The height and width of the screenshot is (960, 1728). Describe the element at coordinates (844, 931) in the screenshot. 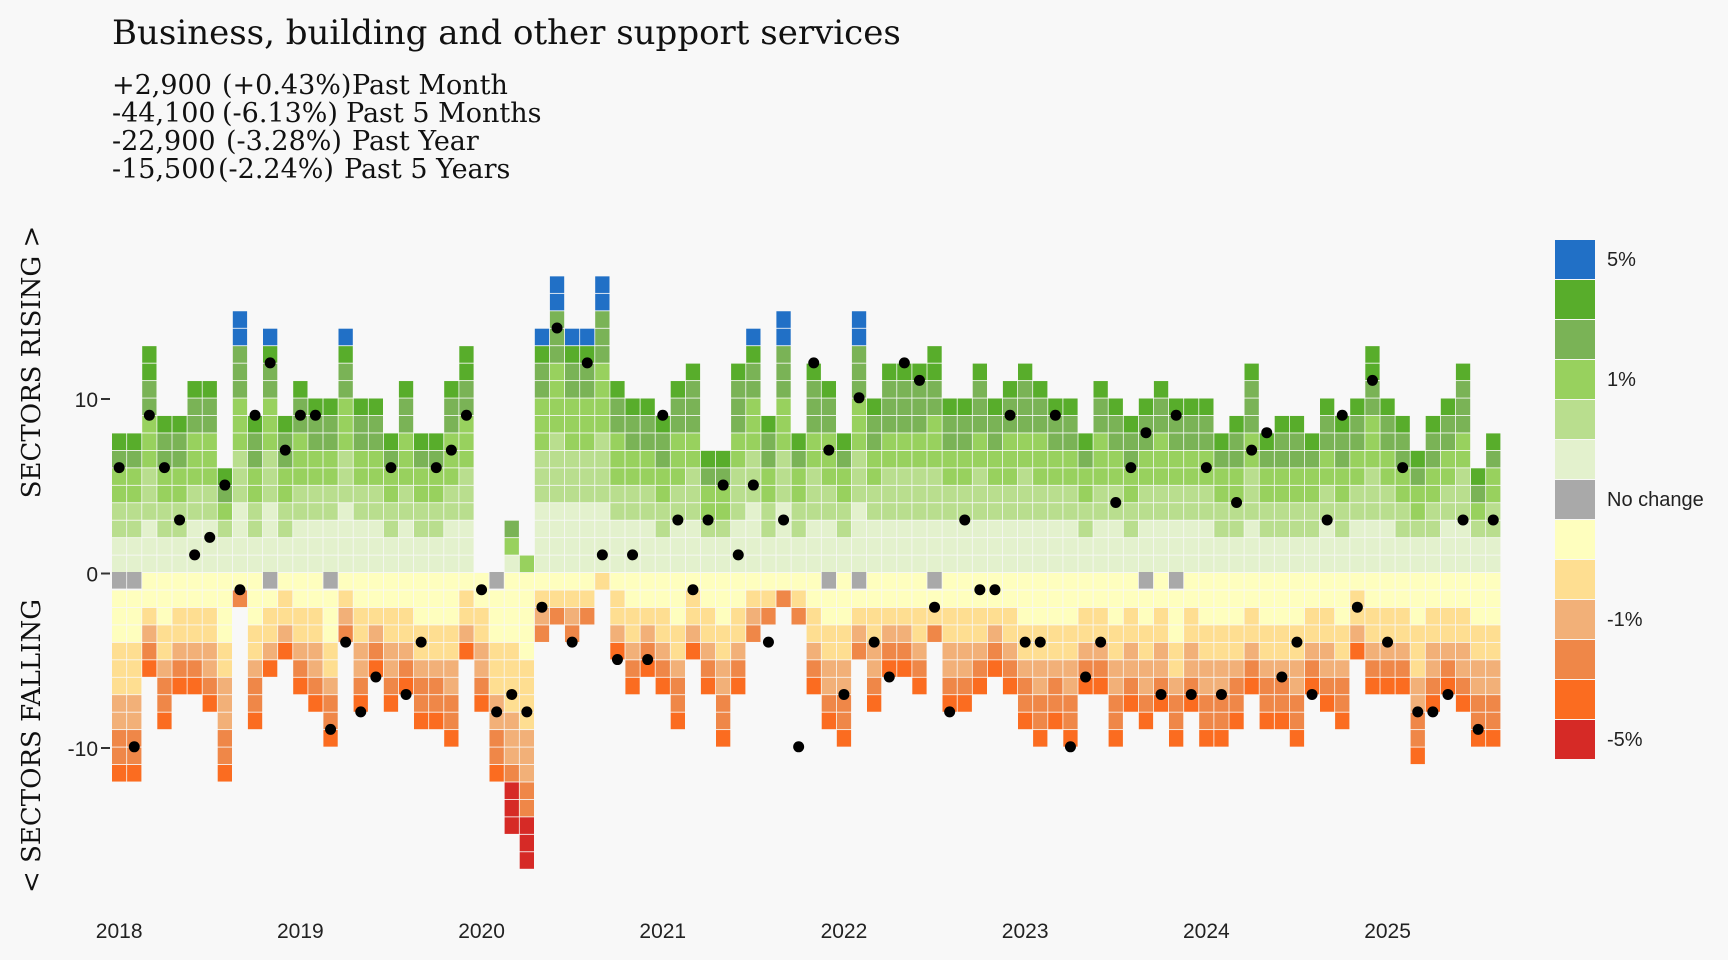

I see `x-tick-label: 2022` at that location.